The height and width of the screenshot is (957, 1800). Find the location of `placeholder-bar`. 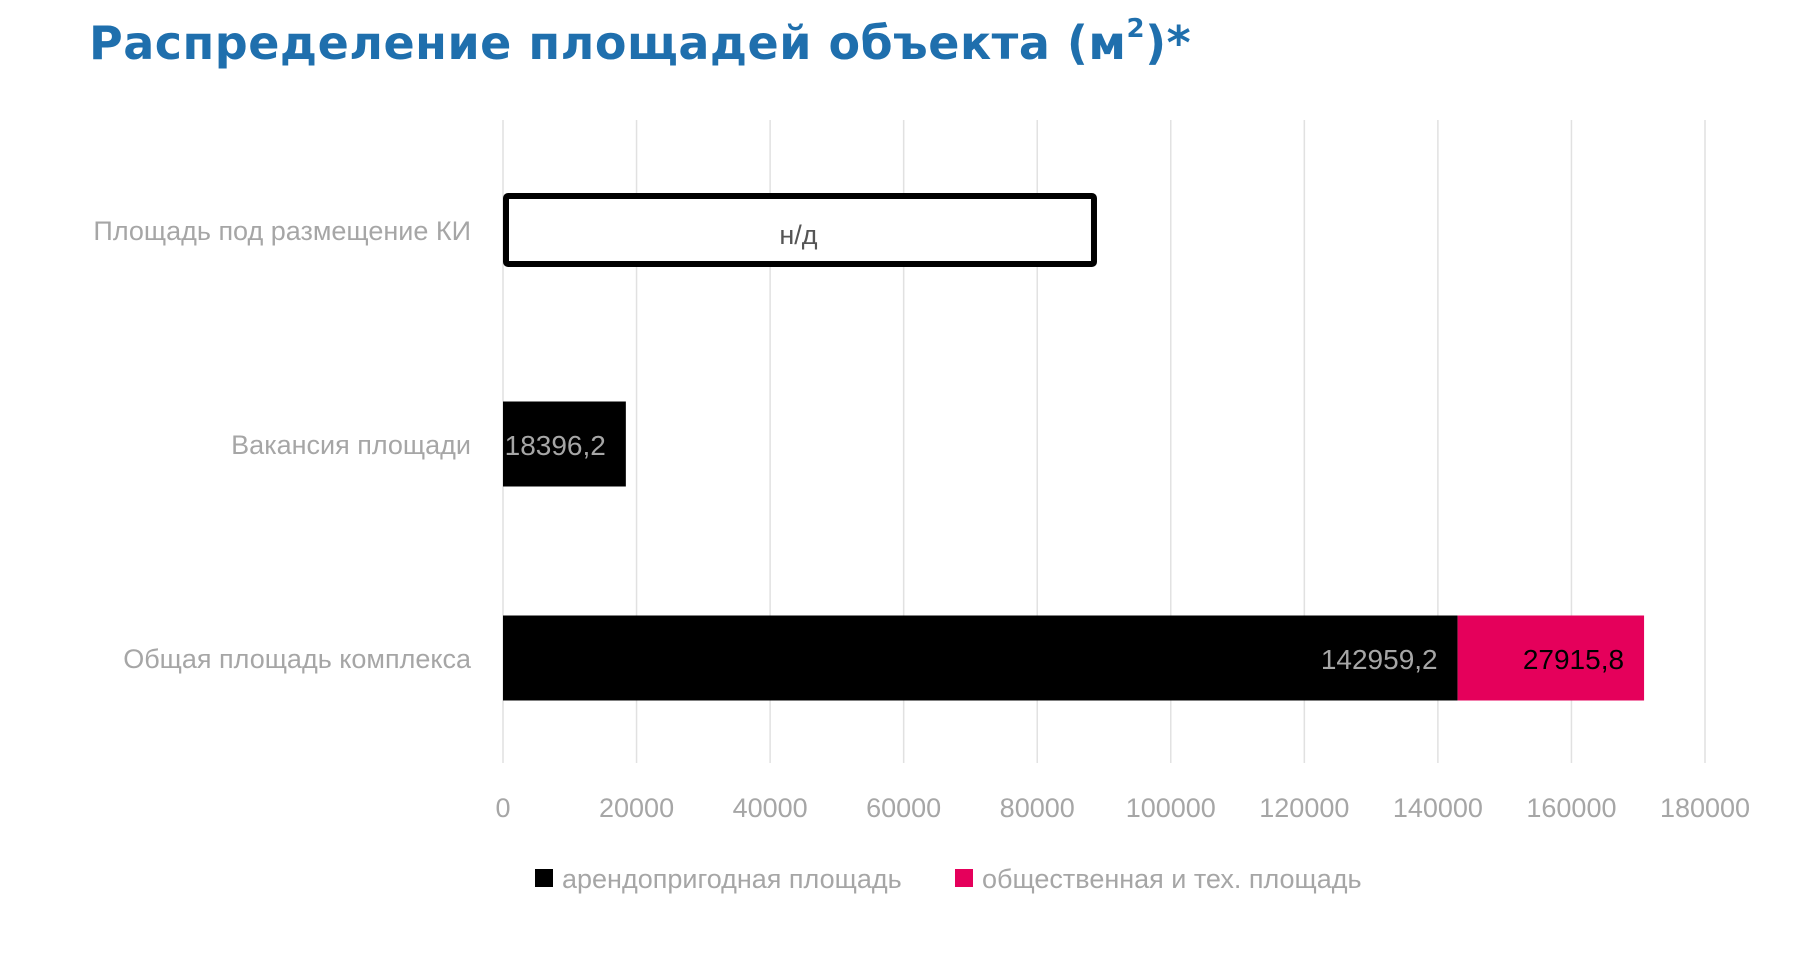

placeholder-bar is located at coordinates (800, 230).